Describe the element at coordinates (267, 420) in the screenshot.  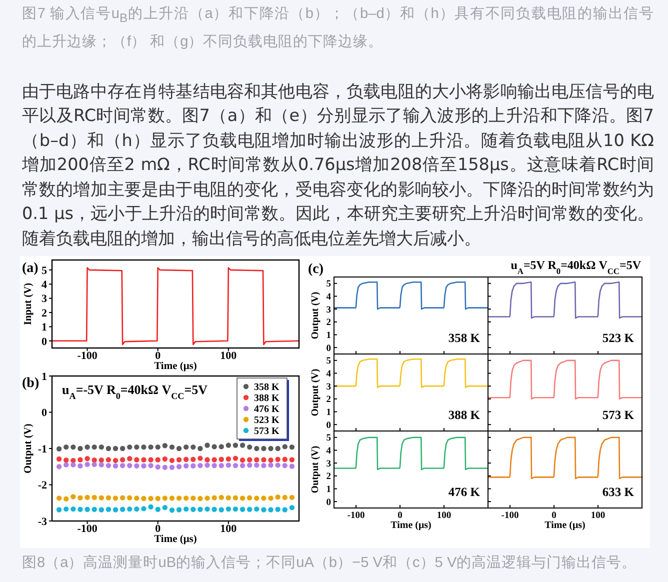
I see `legend-label: 523 K` at that location.